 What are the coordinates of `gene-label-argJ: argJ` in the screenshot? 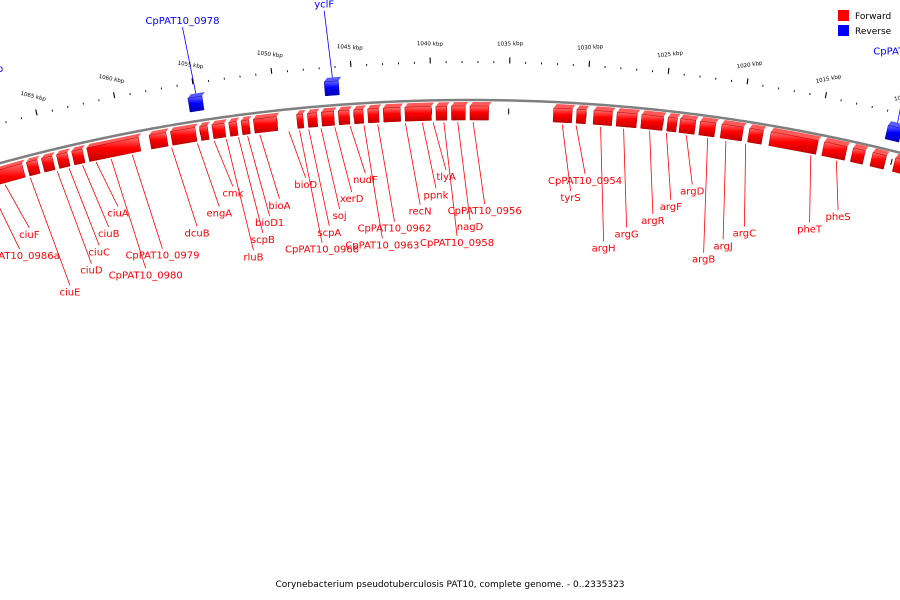 It's located at (722, 246).